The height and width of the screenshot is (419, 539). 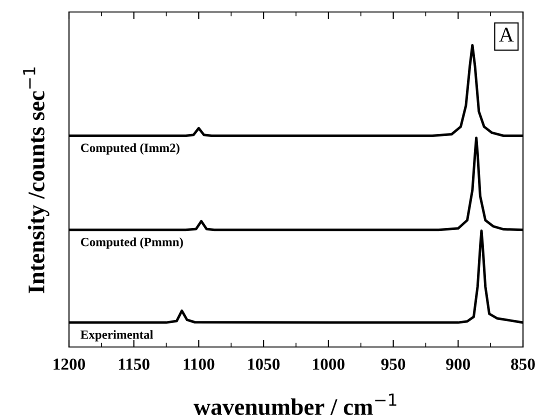 I want to click on text: A, so click(x=506, y=35).